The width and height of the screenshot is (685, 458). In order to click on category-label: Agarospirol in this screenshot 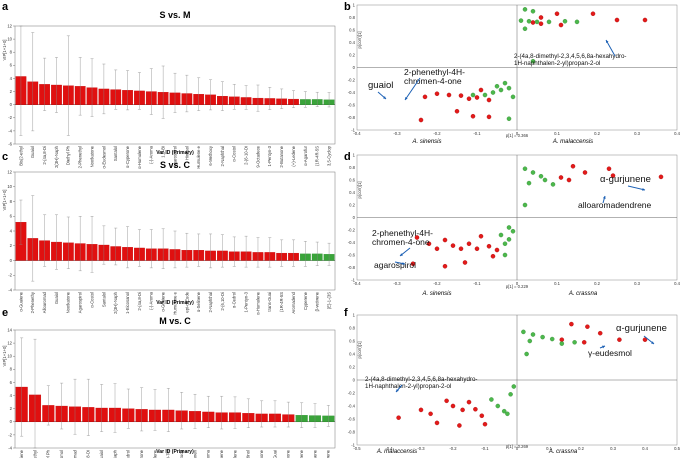, I will do `click(174, 156)`.